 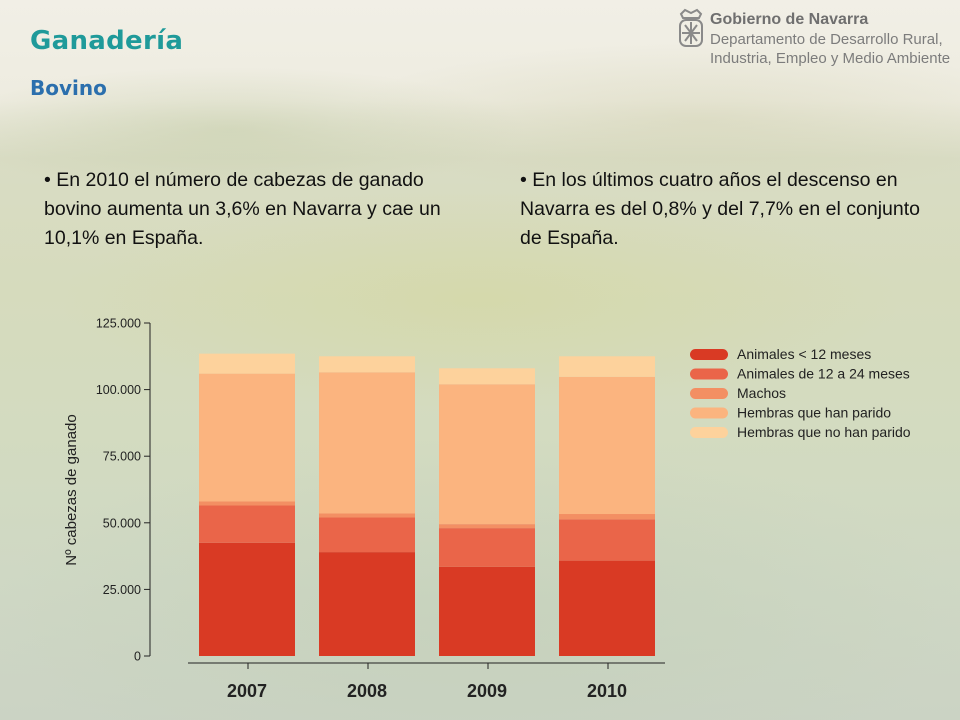 What do you see at coordinates (814, 413) in the screenshot?
I see `legend-label: Hembras que han parido` at bounding box center [814, 413].